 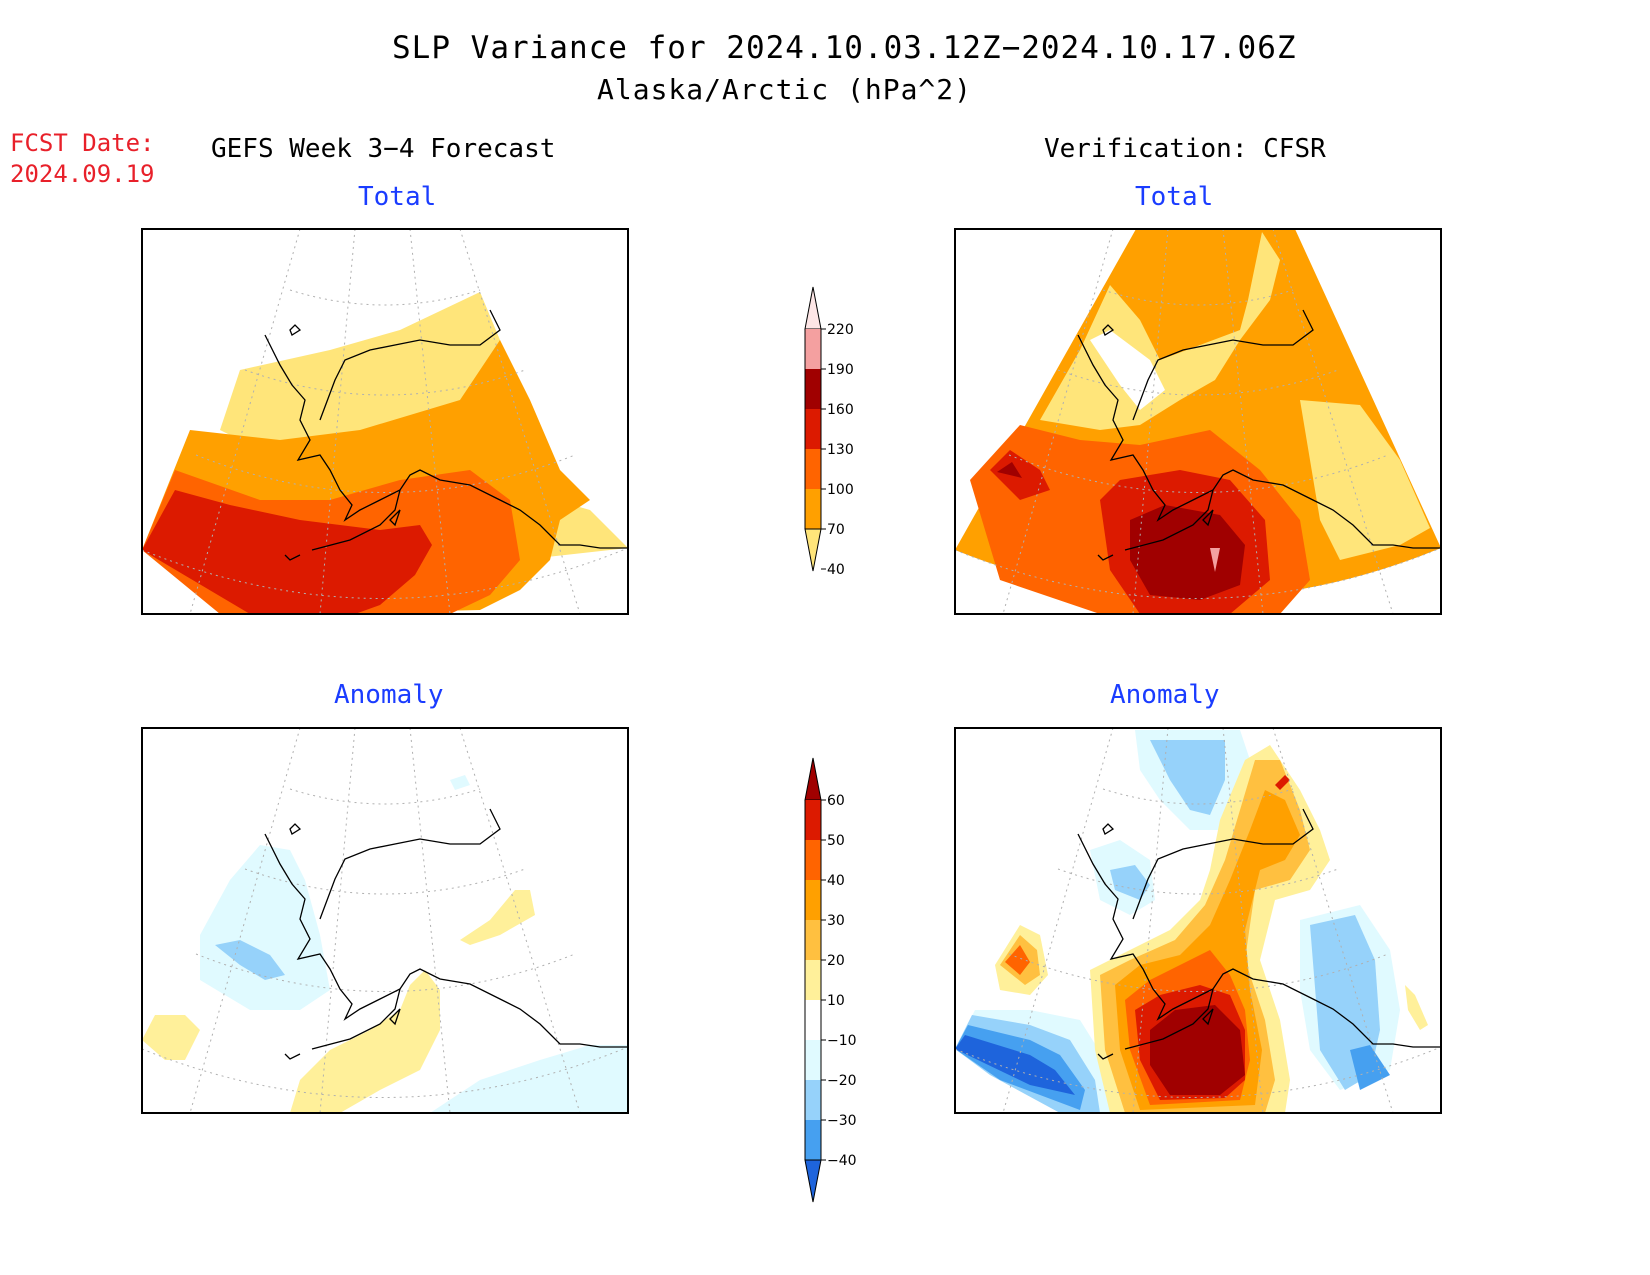 I want to click on forecast-total-map, so click(x=385, y=421).